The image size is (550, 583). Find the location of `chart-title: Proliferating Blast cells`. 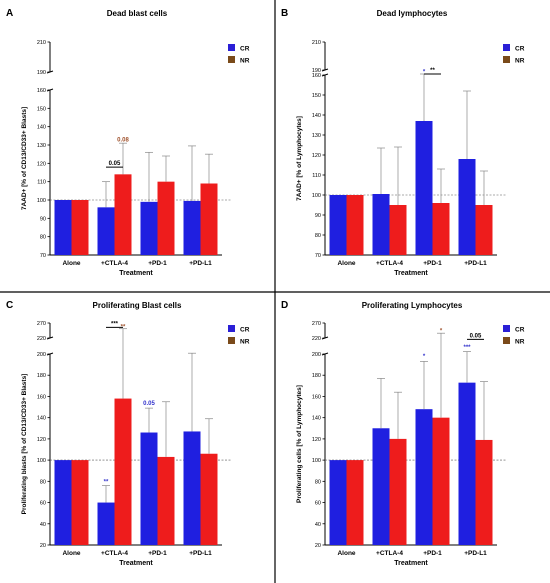

chart-title: Proliferating Blast cells is located at coordinates (137, 305).